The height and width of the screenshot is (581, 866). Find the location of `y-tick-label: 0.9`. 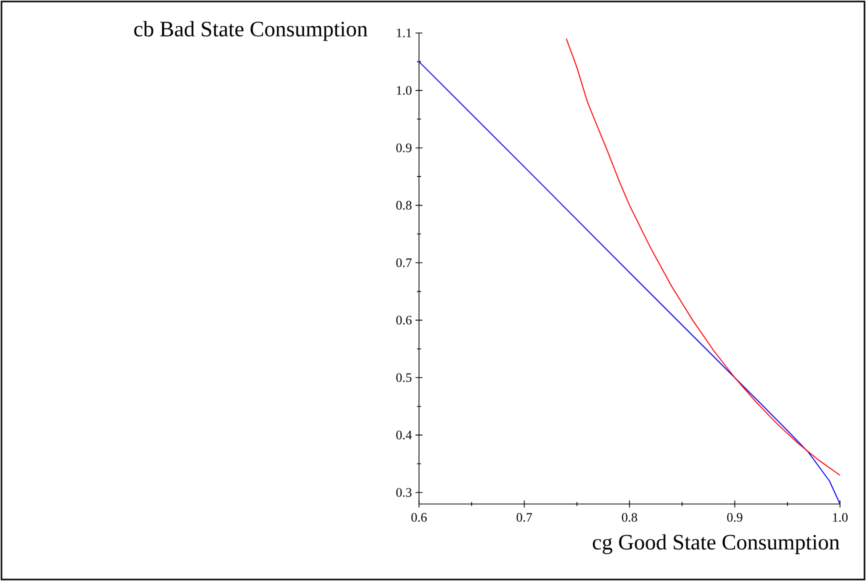

y-tick-label: 0.9 is located at coordinates (404, 147).